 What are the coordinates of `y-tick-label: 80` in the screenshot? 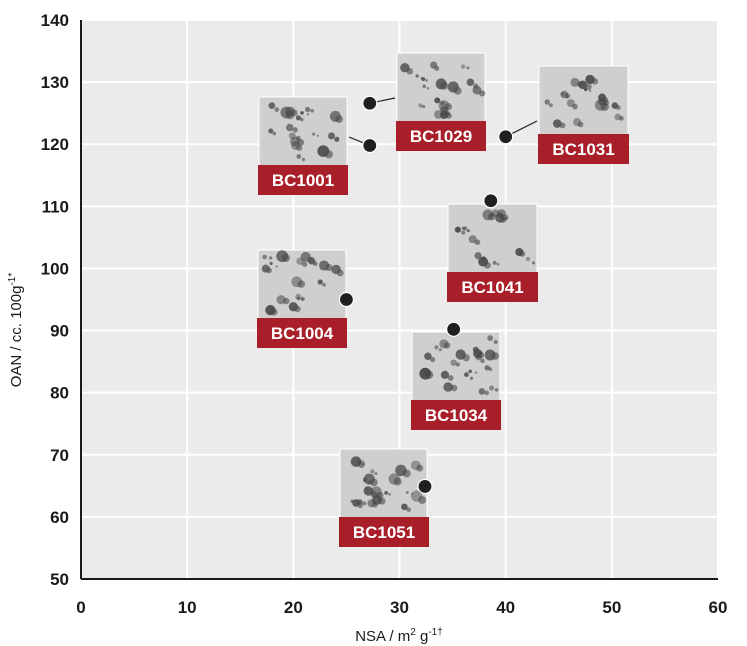 It's located at (59, 393).